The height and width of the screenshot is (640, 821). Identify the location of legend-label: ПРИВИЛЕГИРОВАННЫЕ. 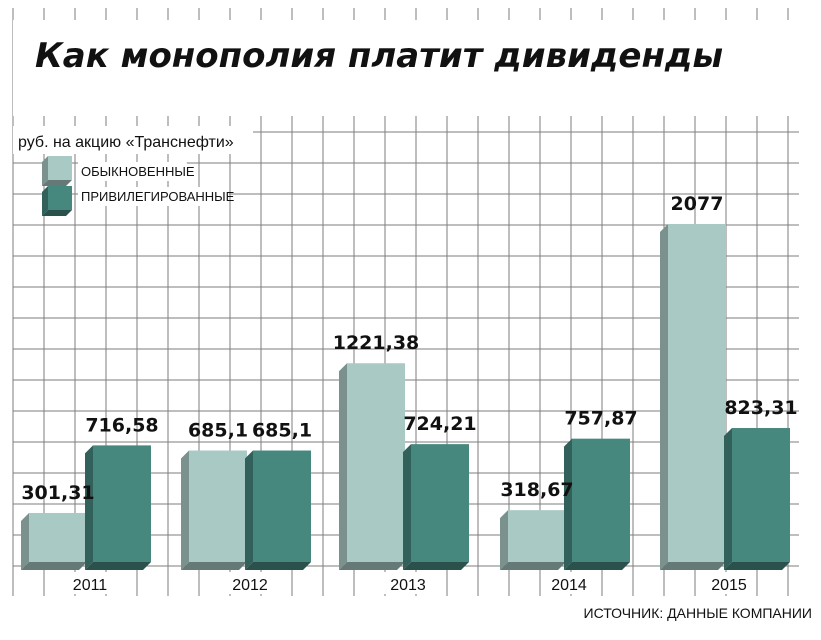
(158, 196).